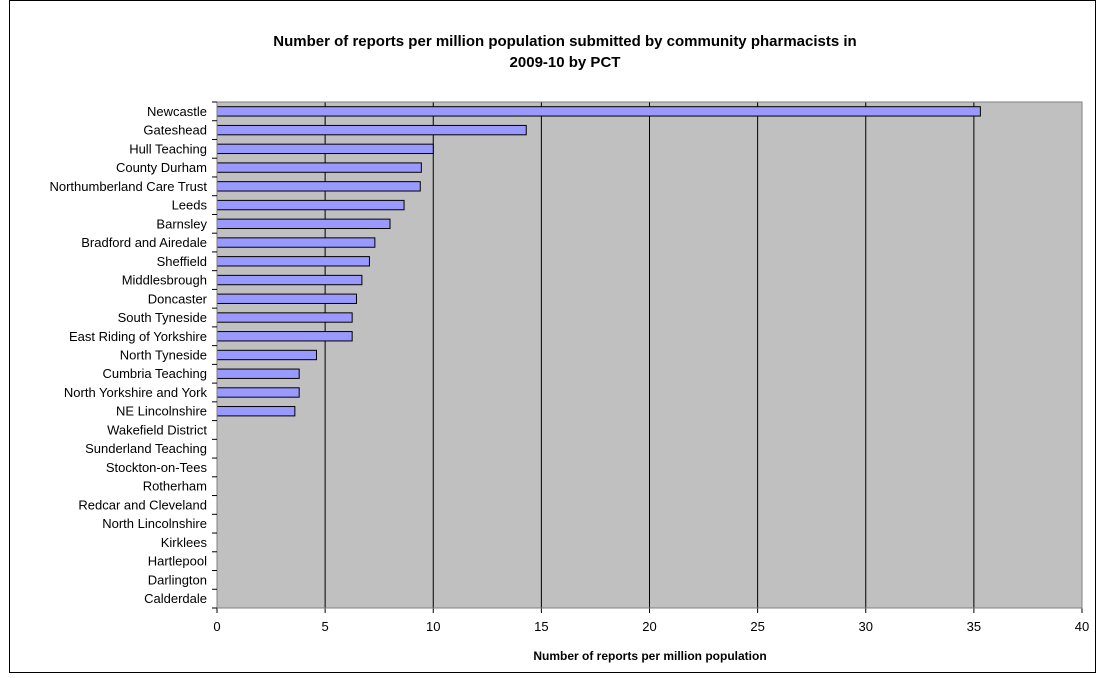 The height and width of the screenshot is (678, 1096). What do you see at coordinates (128, 186) in the screenshot?
I see `category-label: Northumberland Care Trust` at bounding box center [128, 186].